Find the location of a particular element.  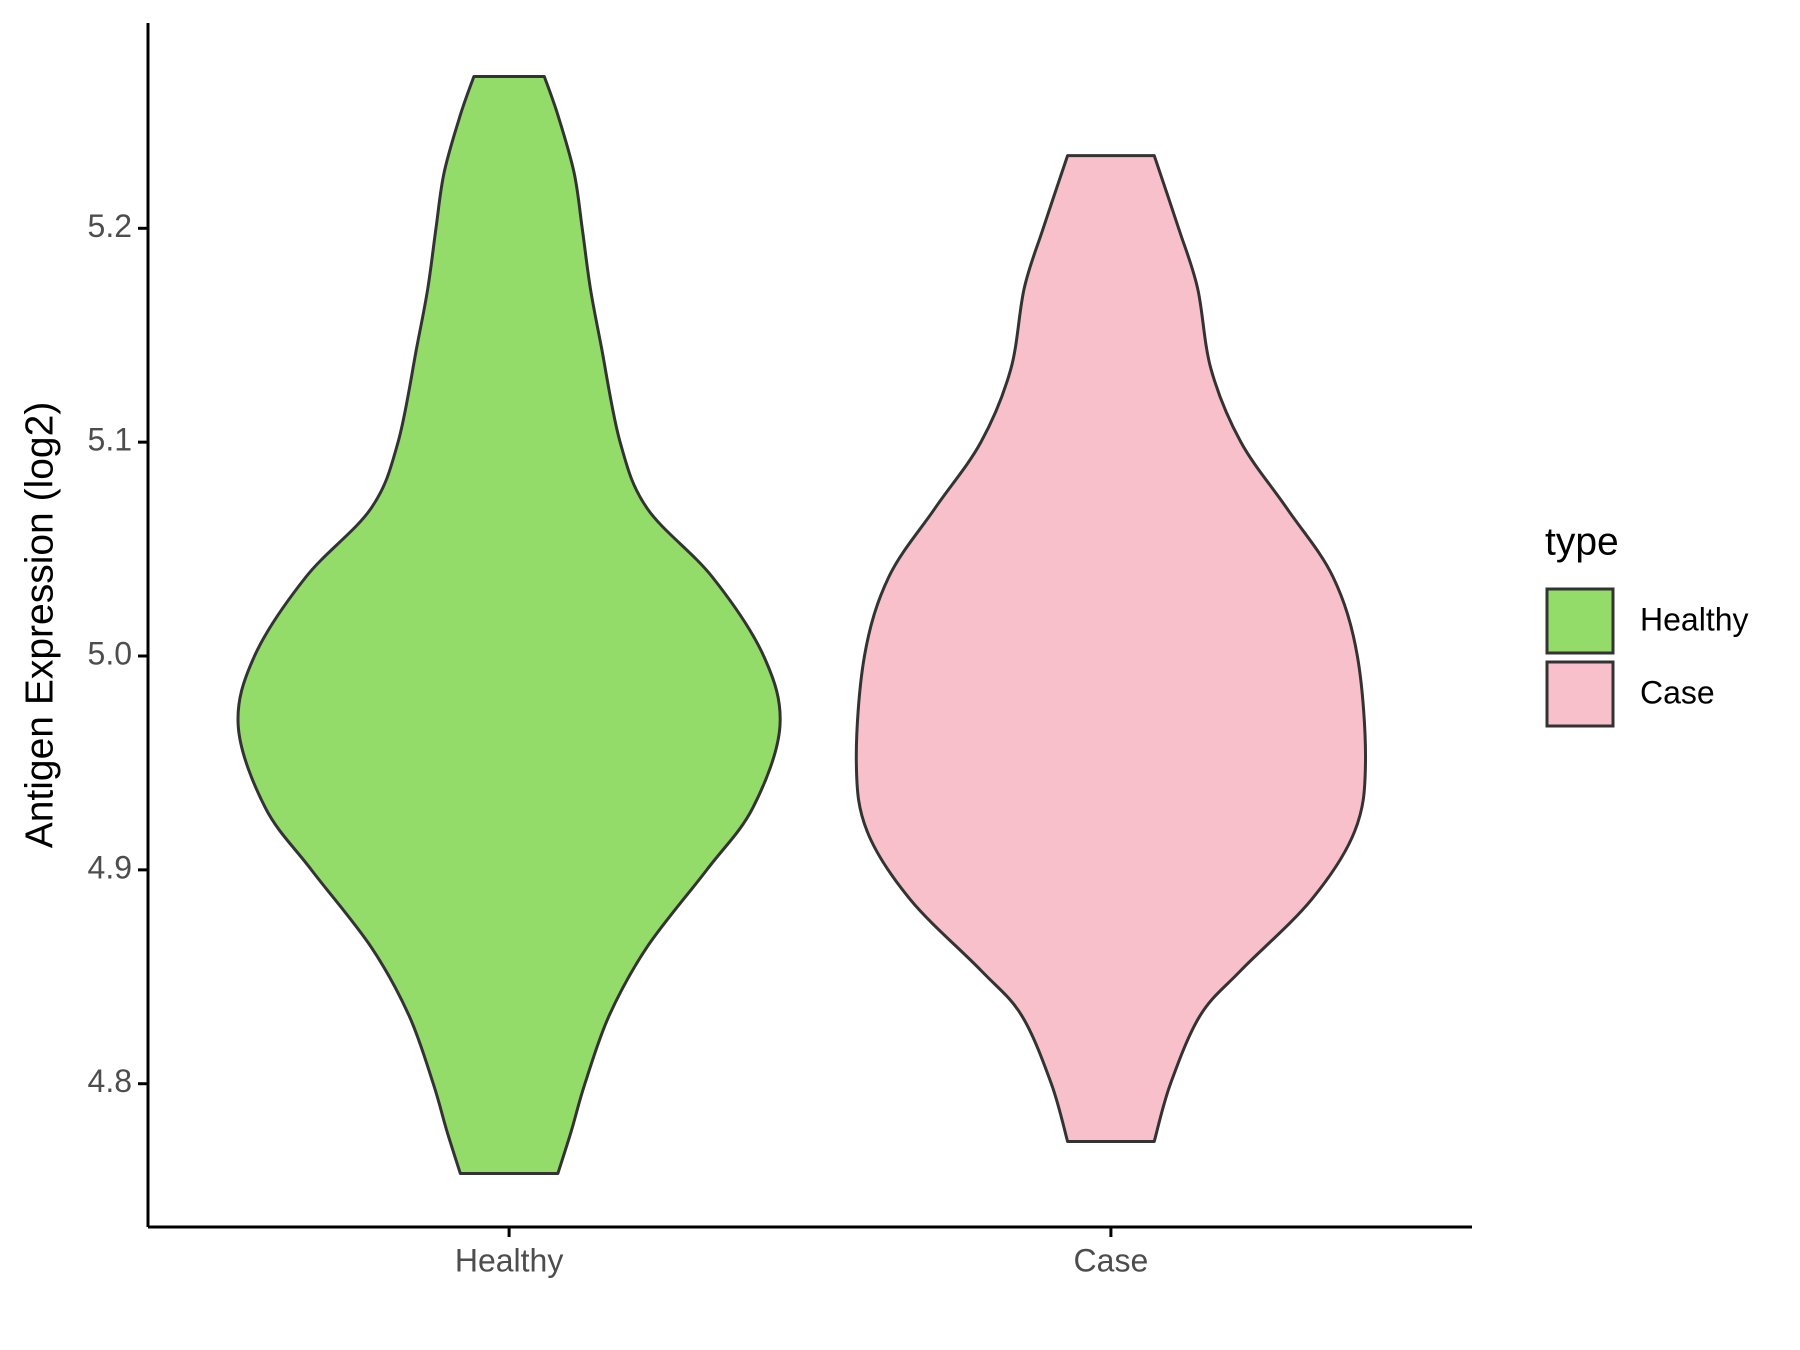

y-axis-title: Antigen Expression (log2) is located at coordinates (39, 625).